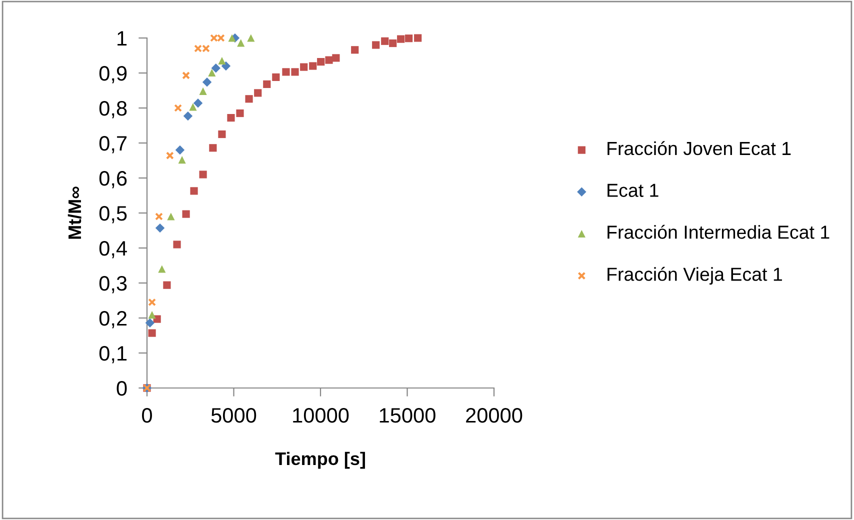 The height and width of the screenshot is (520, 854). I want to click on x-tick-label: 10000, so click(321, 415).